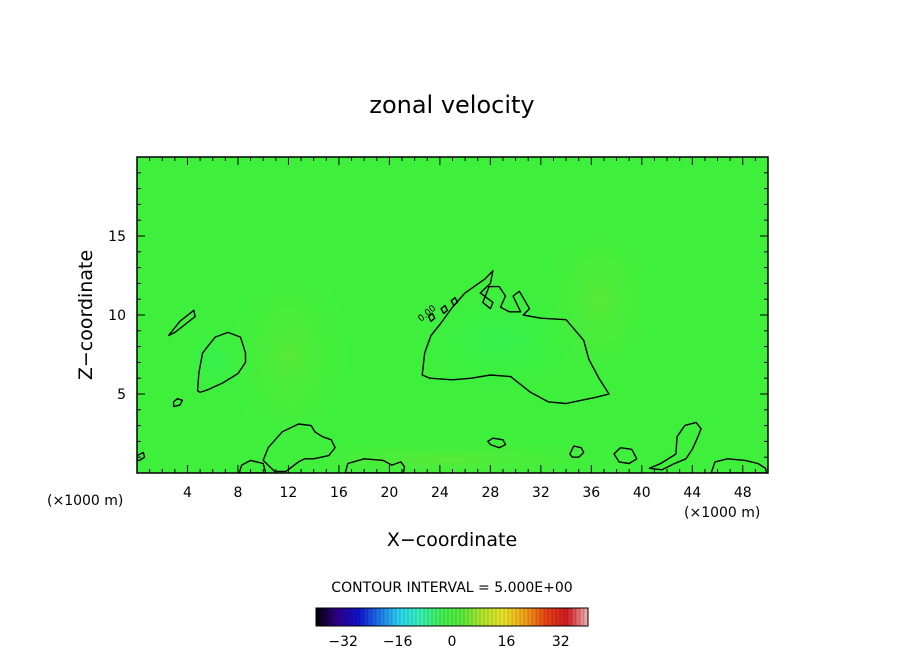 This screenshot has height=654, width=904. I want to click on contour-line-central-eye-b, so click(444, 309).